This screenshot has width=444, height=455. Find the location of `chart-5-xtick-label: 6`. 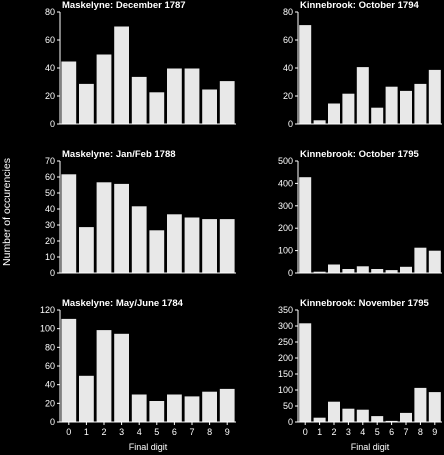

chart-5-xtick-label: 6 is located at coordinates (391, 432).